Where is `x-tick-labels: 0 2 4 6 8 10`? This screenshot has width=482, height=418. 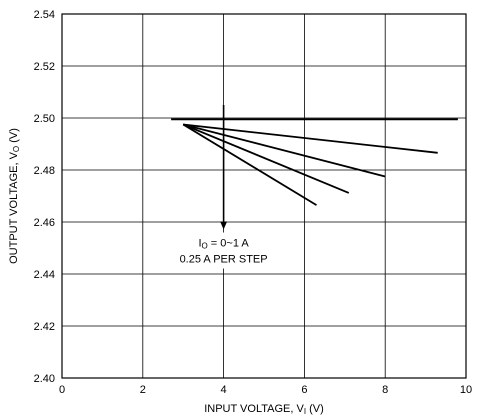
x-tick-labels: 0 2 4 6 8 10 is located at coordinates (265, 390).